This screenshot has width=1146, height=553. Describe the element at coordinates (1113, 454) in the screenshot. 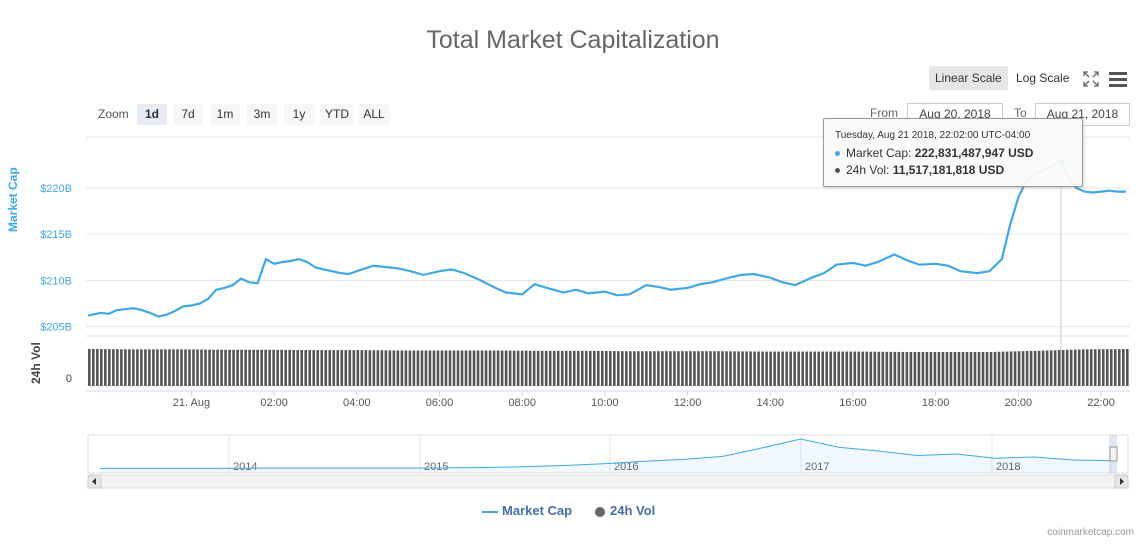

I see `navigator-handle` at that location.